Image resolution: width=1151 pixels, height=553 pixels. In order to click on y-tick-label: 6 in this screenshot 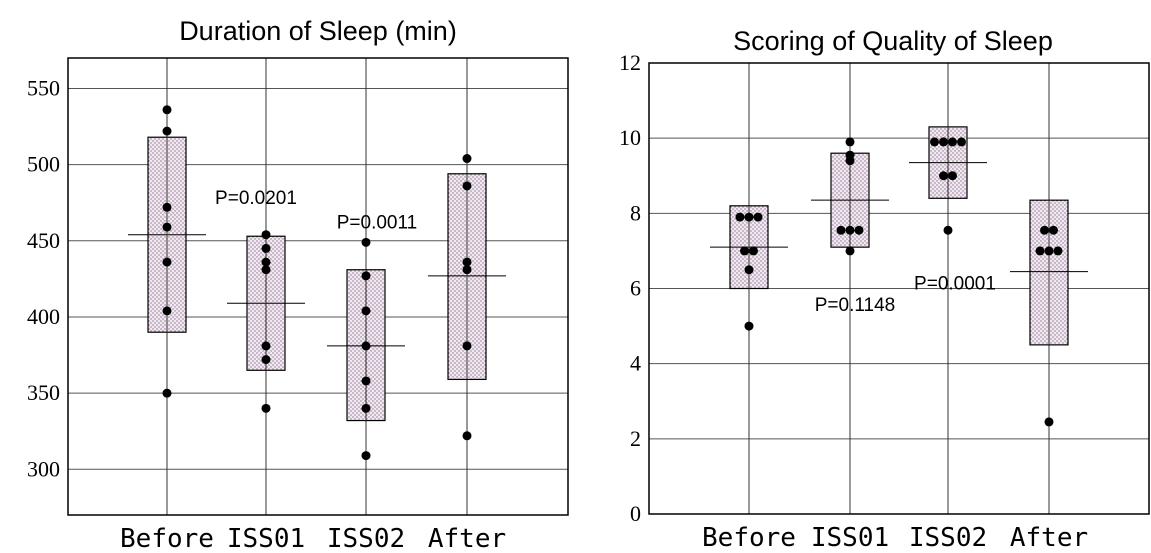, I will do `click(635, 288)`.